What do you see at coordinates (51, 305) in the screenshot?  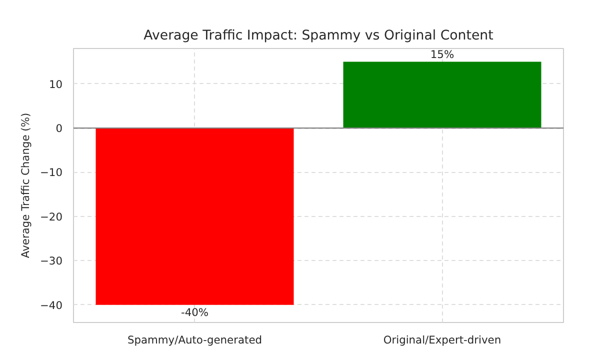 I see `y-tick-label: −40` at bounding box center [51, 305].